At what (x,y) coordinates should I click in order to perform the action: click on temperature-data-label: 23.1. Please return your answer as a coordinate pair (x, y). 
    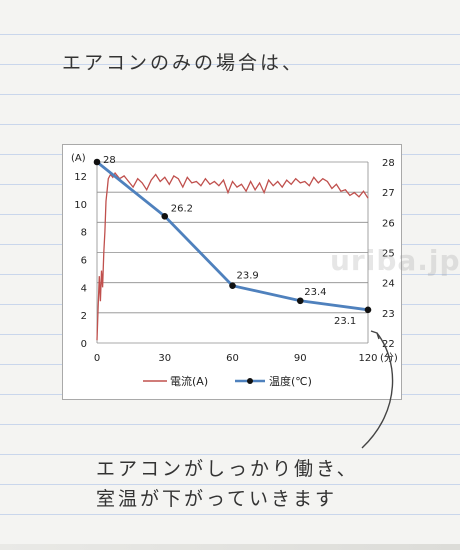
    Looking at the image, I should click on (345, 321).